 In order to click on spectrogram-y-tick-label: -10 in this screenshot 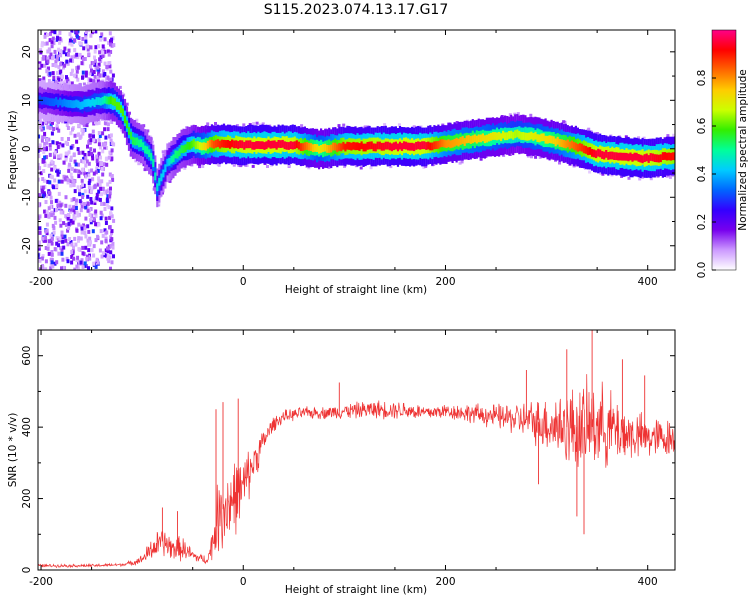, I will do `click(27, 197)`.